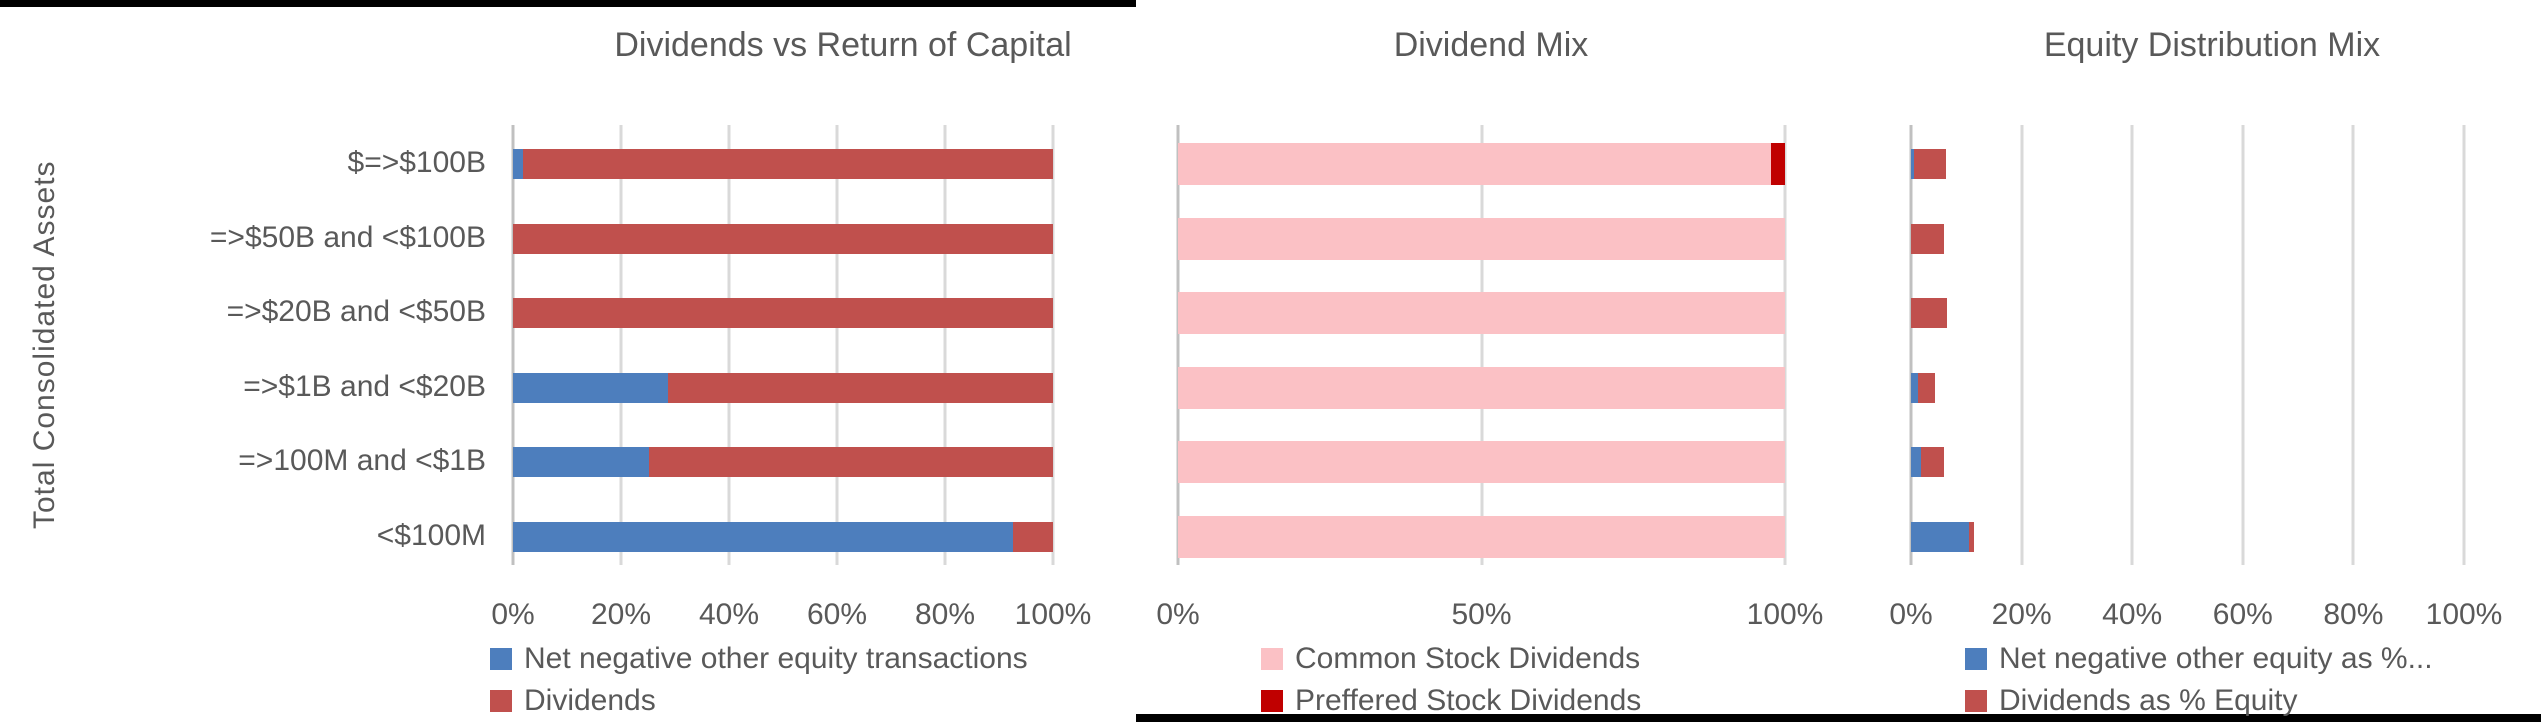 The width and height of the screenshot is (2541, 722). Describe the element at coordinates (347, 237) in the screenshot. I see `category-label: =>$50B and <$100B` at that location.